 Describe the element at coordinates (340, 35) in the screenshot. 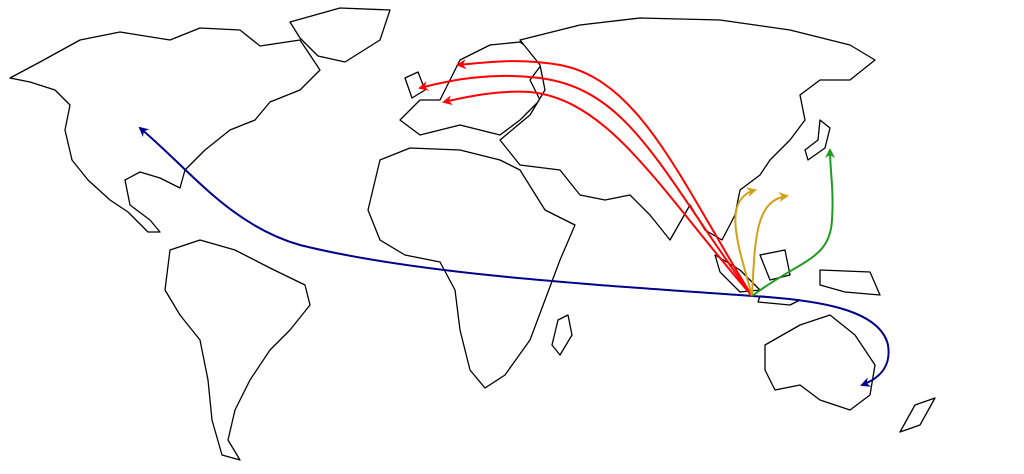

I see `greenland` at that location.